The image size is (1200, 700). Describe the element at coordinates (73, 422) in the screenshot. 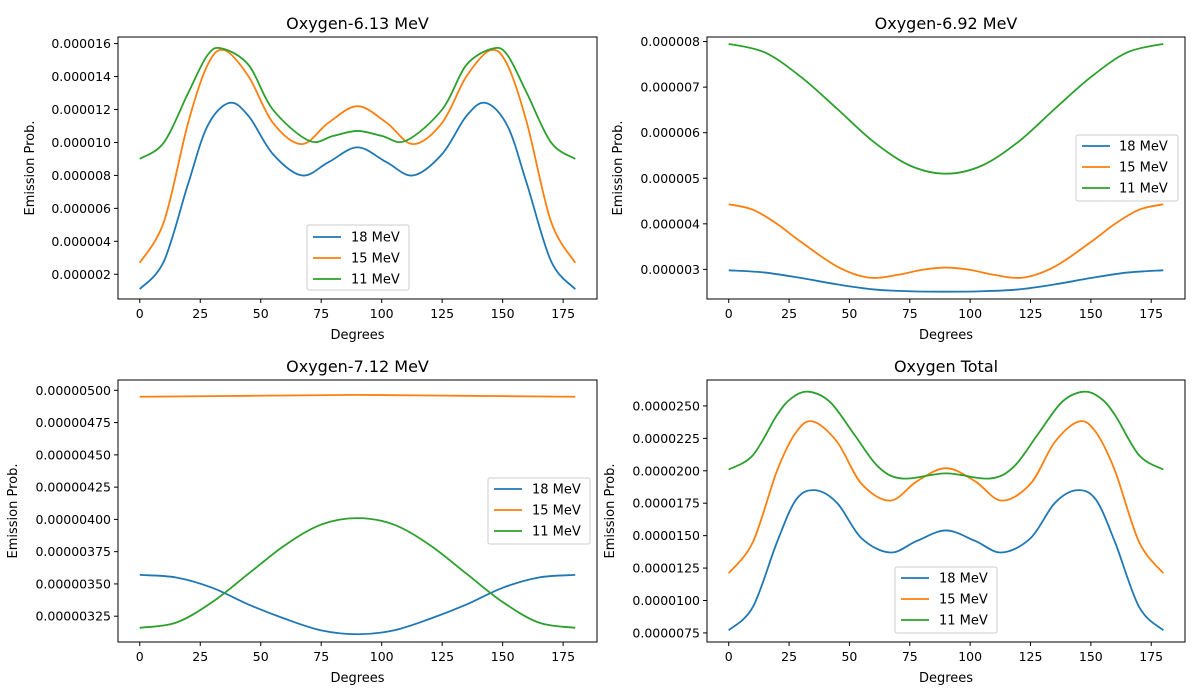

I see `y-tick-label: 0.00000475` at that location.